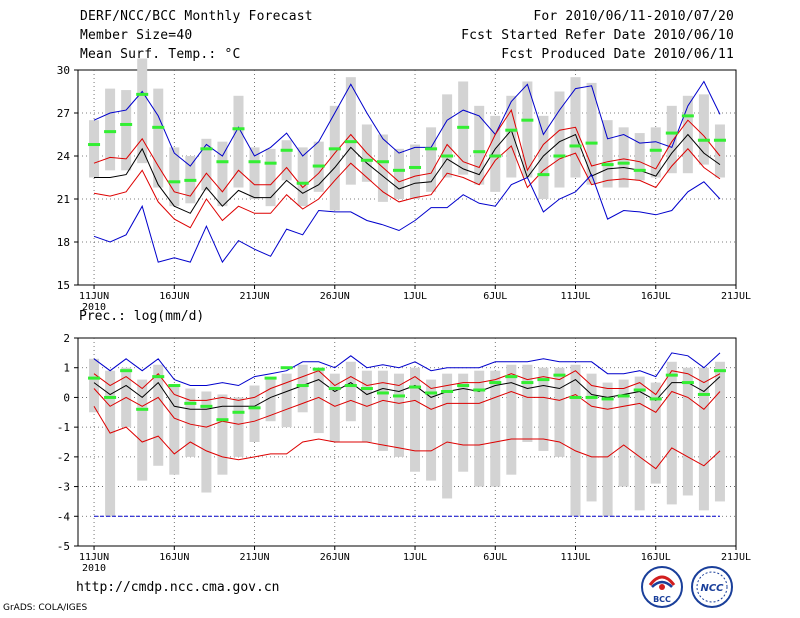  I want to click on variable-label: Mean Surf. Temp.: °C, so click(160, 54).